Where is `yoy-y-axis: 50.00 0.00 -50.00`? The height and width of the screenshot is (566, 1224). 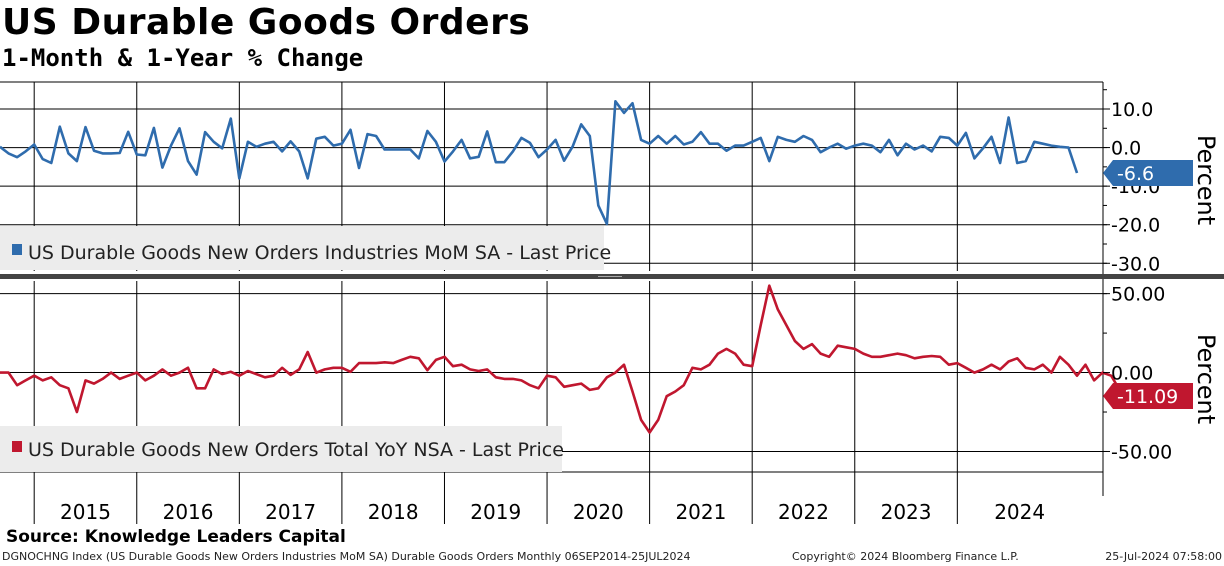
yoy-y-axis: 50.00 0.00 -50.00 is located at coordinates (1137, 373).